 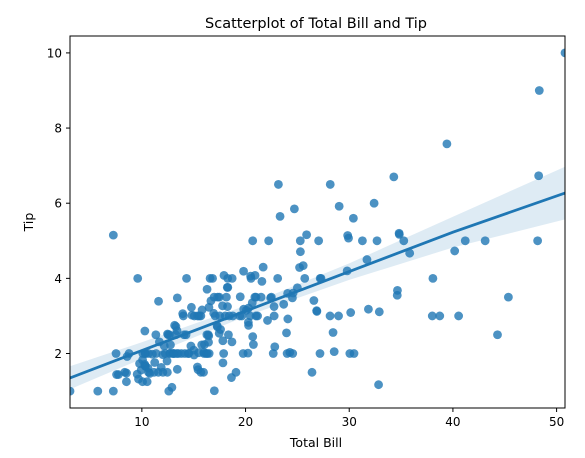 I want to click on x-axis-label: Total Bill, so click(x=315, y=442).